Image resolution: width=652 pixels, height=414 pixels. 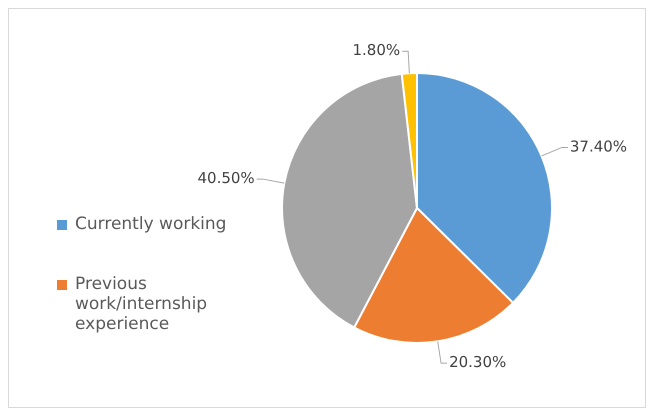 What do you see at coordinates (376, 50) in the screenshot?
I see `data-label: 1.80%` at bounding box center [376, 50].